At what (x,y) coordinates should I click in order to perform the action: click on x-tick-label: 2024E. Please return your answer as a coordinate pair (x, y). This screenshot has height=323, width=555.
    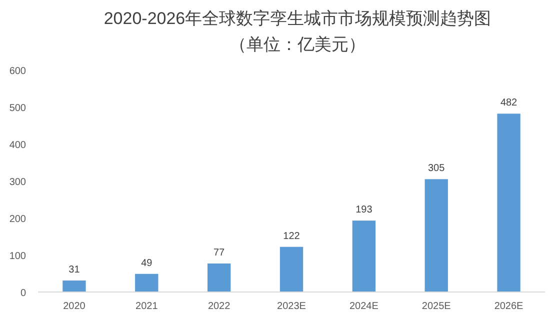
    Looking at the image, I should click on (364, 306).